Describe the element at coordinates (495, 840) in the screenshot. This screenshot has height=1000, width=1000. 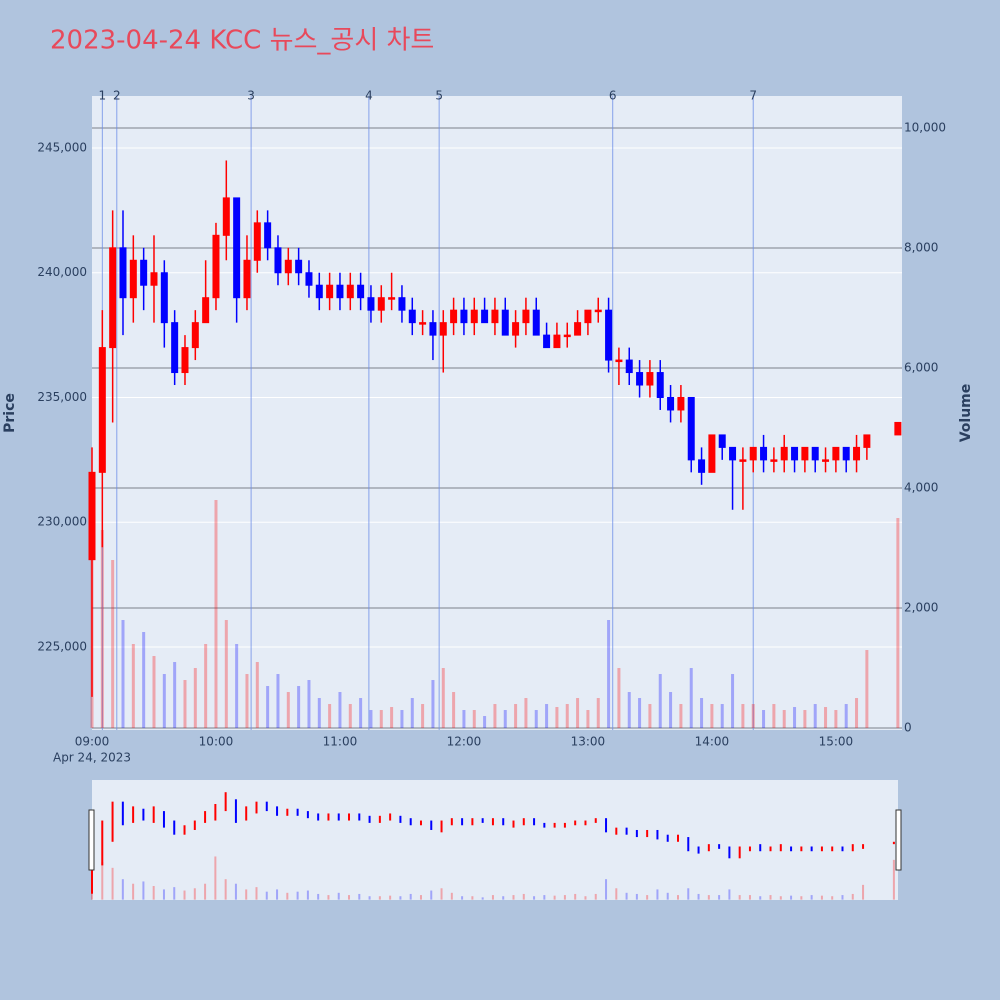
I see `range-slider` at that location.